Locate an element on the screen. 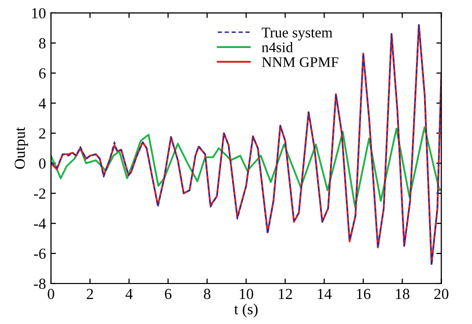 This screenshot has width=472, height=324. y-tick-label: 0 is located at coordinates (42, 163).